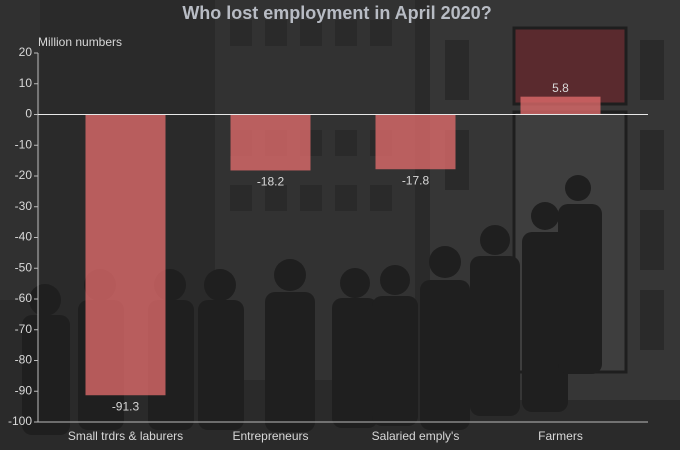 This screenshot has height=450, width=680. I want to click on x-tick-label: Farmers, so click(560, 436).